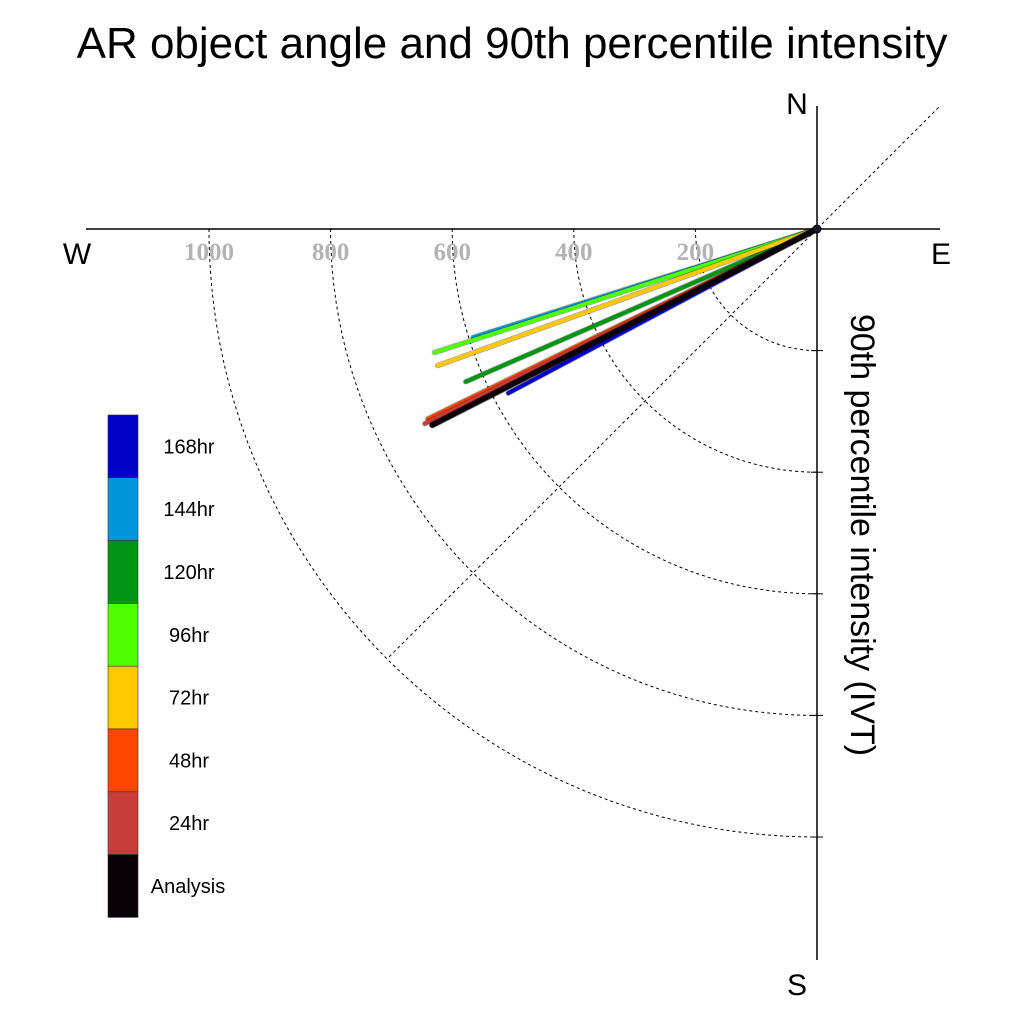 The height and width of the screenshot is (1024, 1024). Describe the element at coordinates (77, 254) in the screenshot. I see `compass-west: W` at that location.